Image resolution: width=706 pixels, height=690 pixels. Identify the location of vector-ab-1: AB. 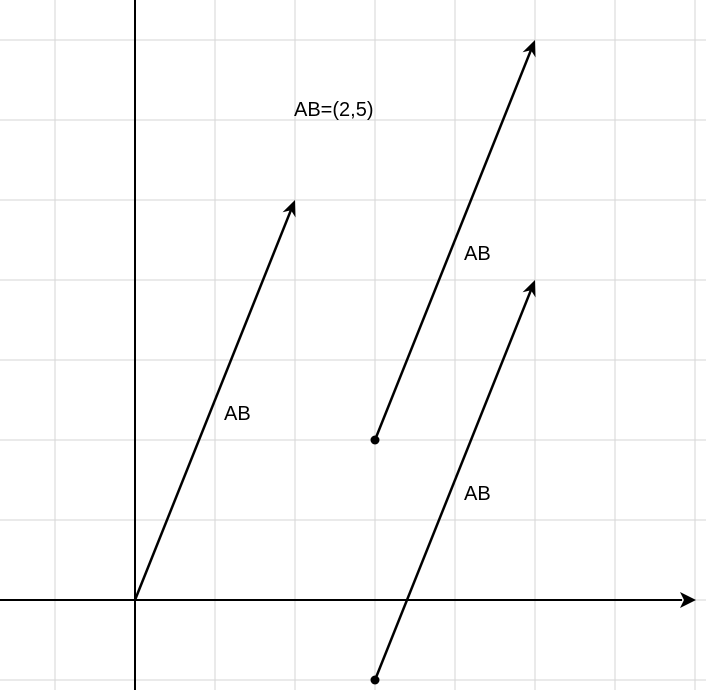
(214, 400).